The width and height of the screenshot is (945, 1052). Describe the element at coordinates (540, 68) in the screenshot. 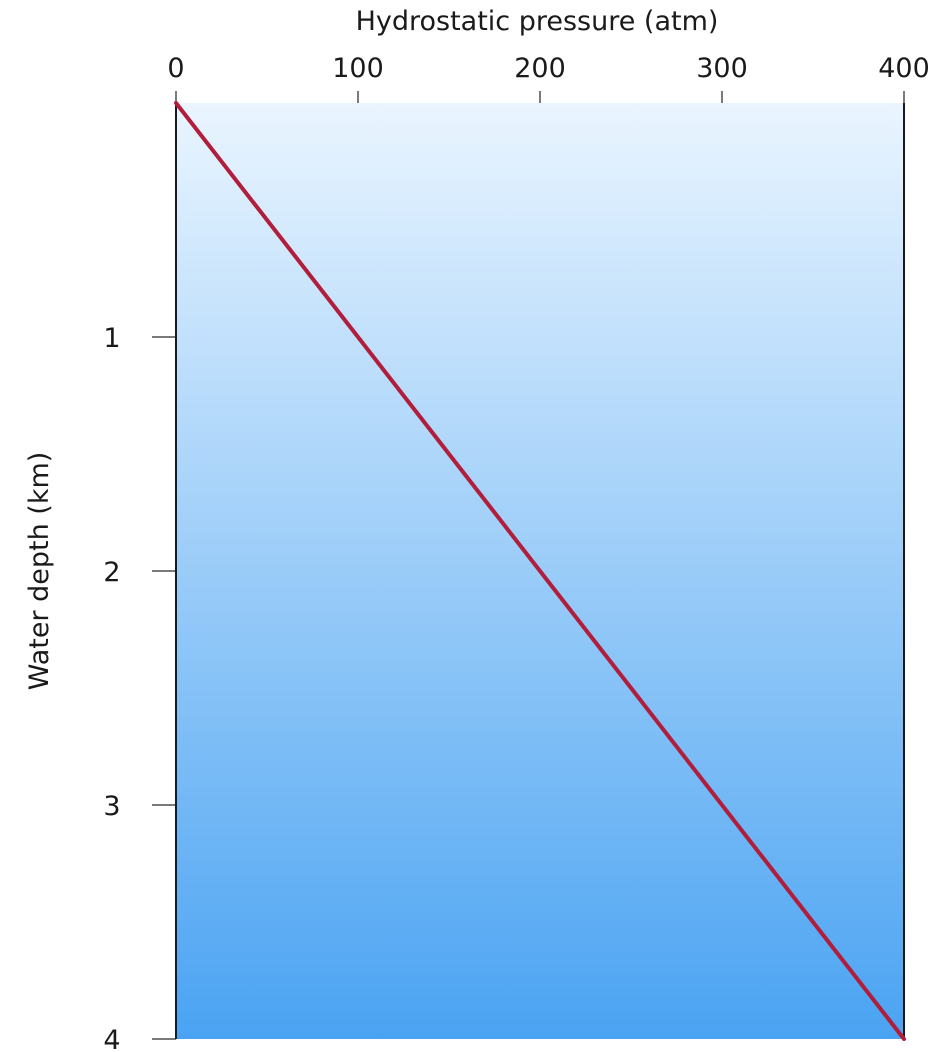

I see `x-tick-label: 200` at that location.